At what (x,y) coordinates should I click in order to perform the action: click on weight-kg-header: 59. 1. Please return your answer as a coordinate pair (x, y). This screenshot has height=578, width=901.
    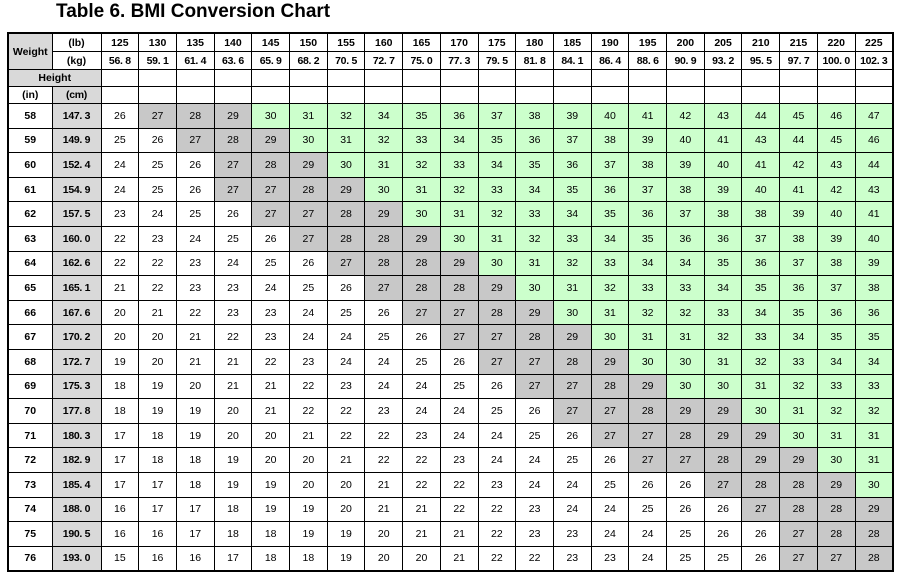
    Looking at the image, I should click on (157, 60).